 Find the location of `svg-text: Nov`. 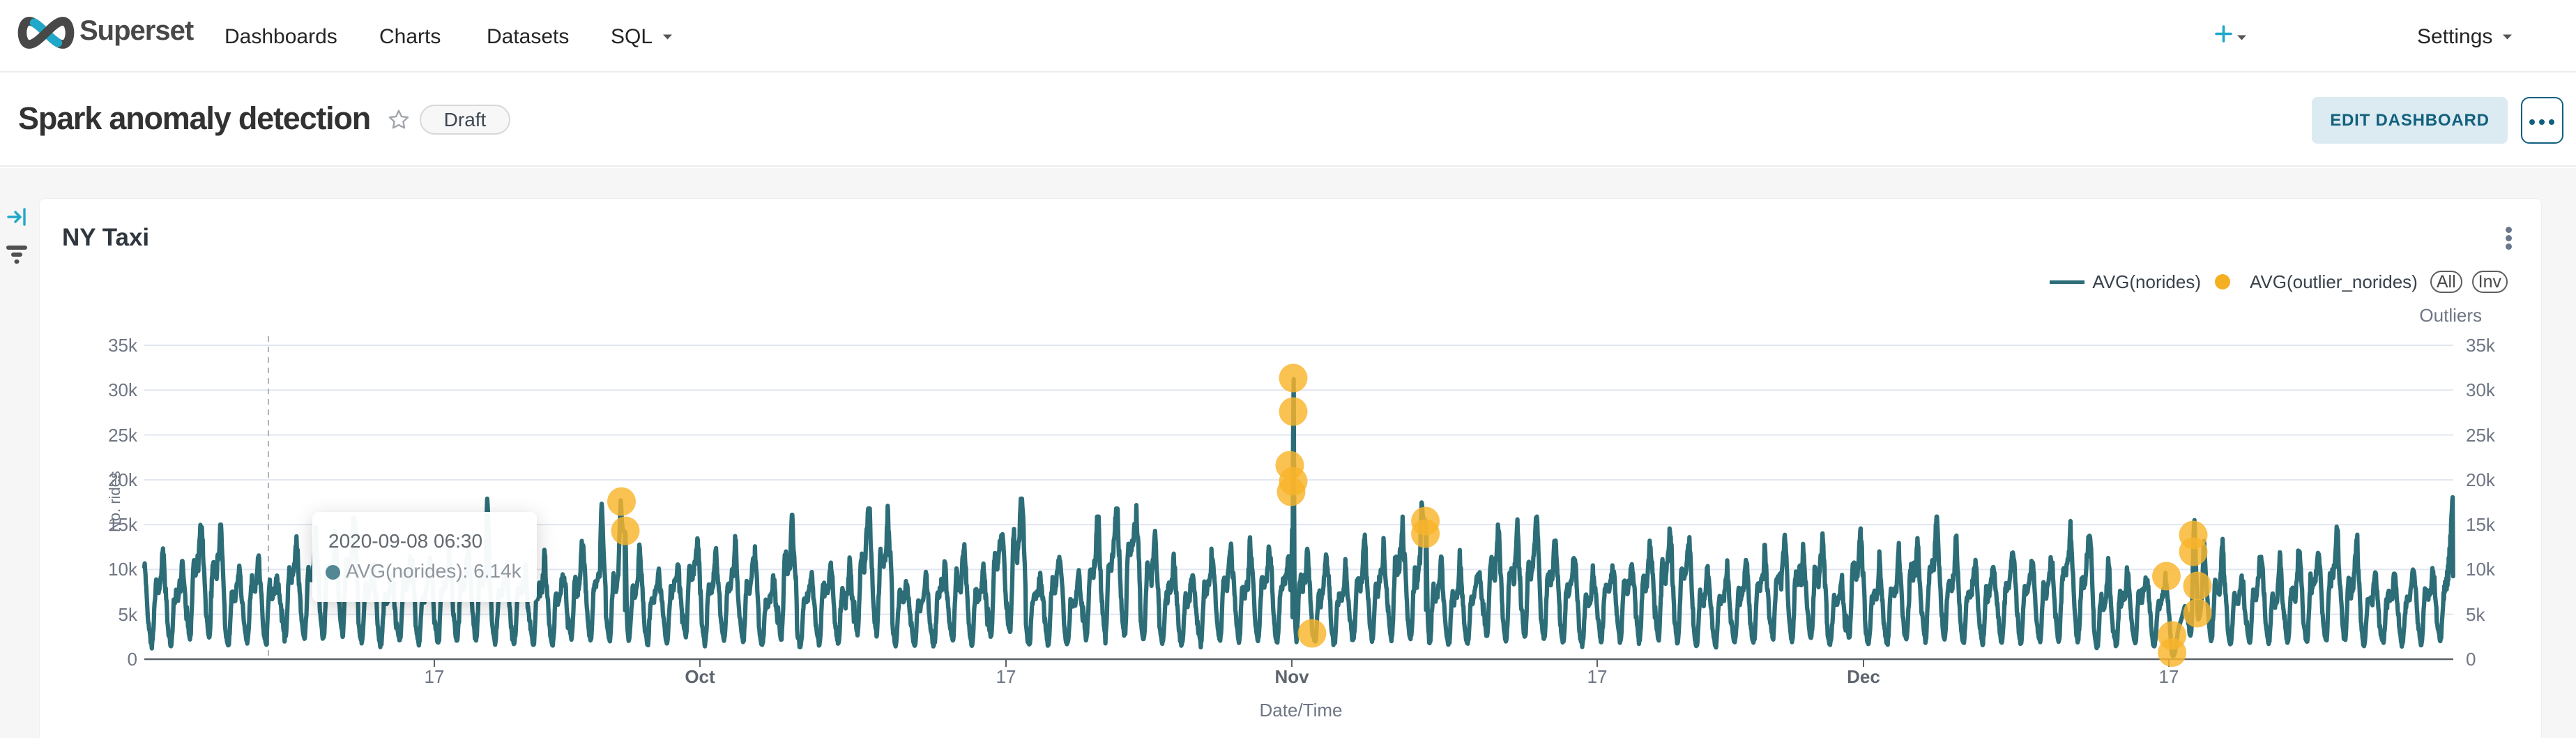

svg-text: Nov is located at coordinates (1292, 676).